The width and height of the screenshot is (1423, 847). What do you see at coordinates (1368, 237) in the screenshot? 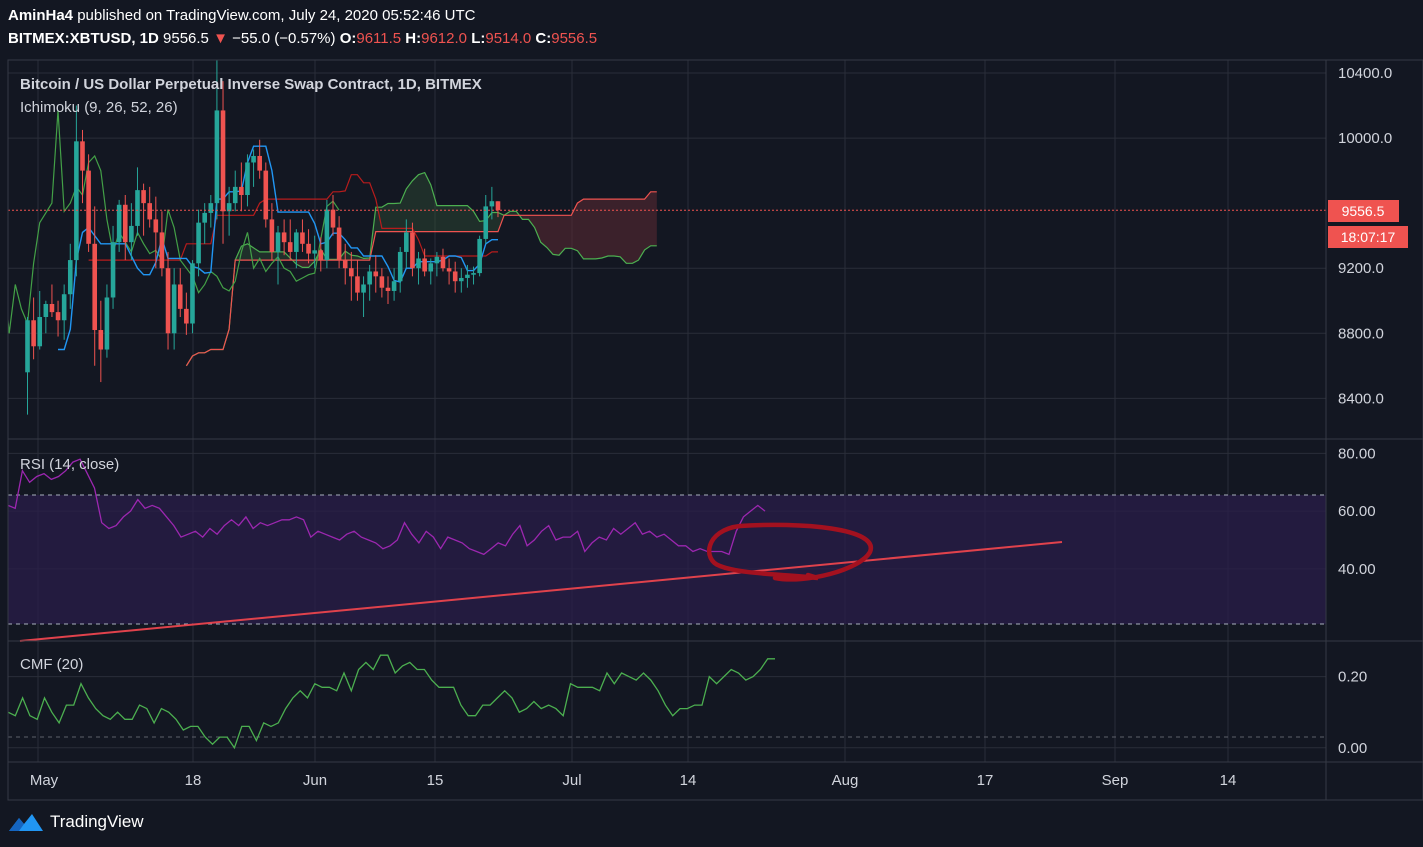
I see `countdown-tag` at bounding box center [1368, 237].